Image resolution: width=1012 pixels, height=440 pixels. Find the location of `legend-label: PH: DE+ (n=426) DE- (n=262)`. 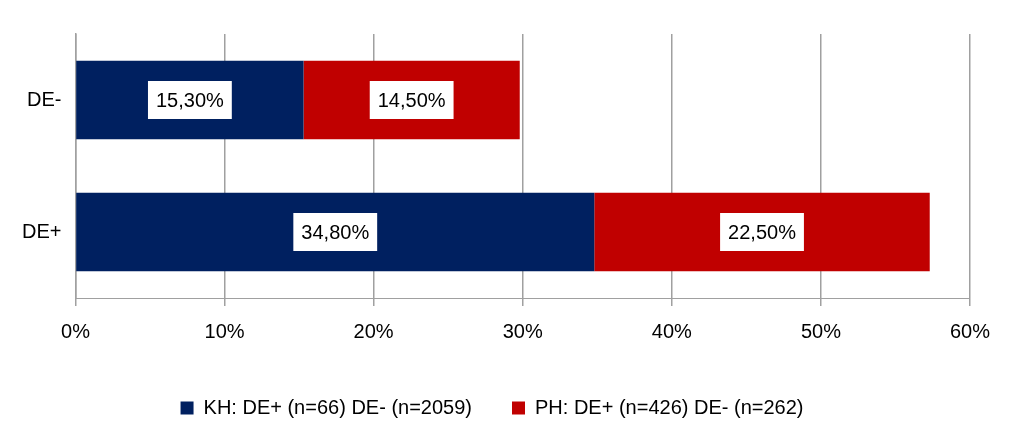

legend-label: PH: DE+ (n=426) DE- (n=262) is located at coordinates (669, 406).